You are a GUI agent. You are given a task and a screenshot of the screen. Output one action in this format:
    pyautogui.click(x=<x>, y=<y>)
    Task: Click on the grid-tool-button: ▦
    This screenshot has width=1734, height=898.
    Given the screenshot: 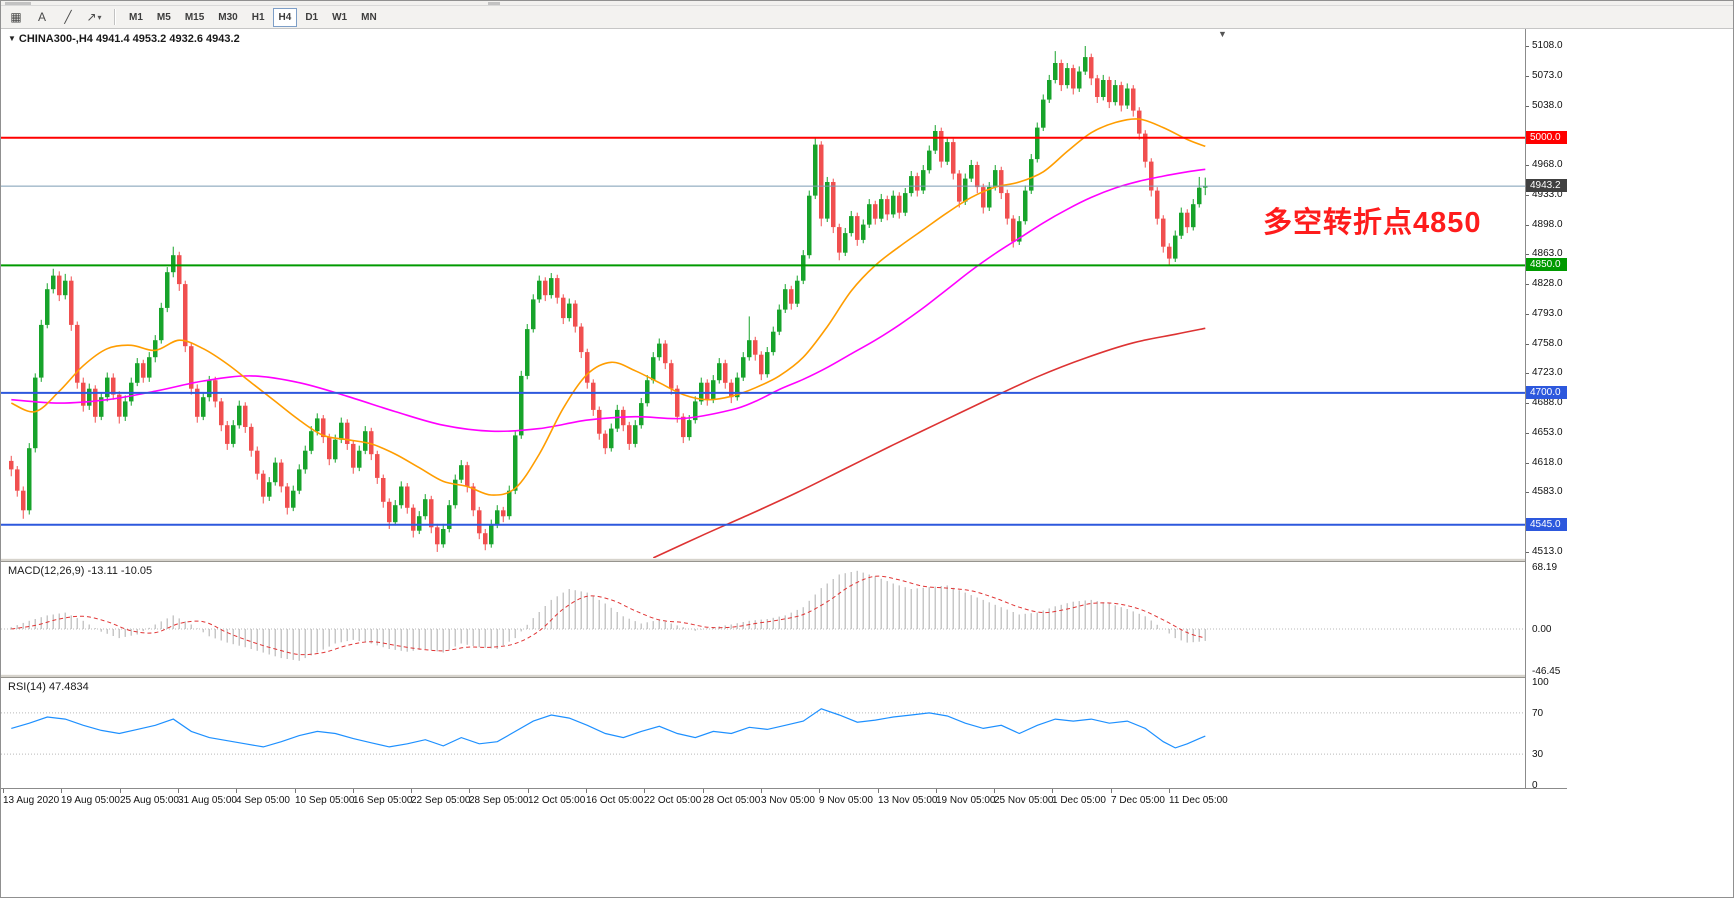 What is the action you would take?
    pyautogui.click(x=16, y=17)
    